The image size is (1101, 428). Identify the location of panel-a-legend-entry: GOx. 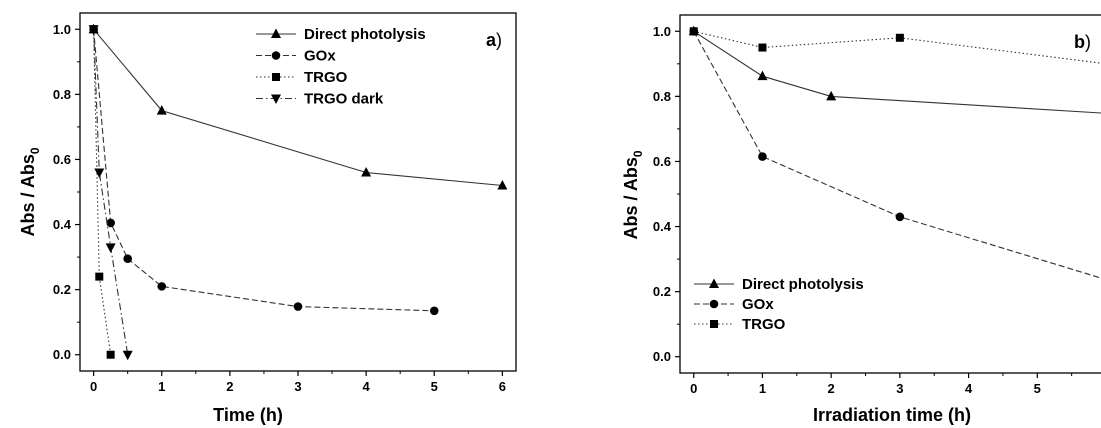
(296, 56).